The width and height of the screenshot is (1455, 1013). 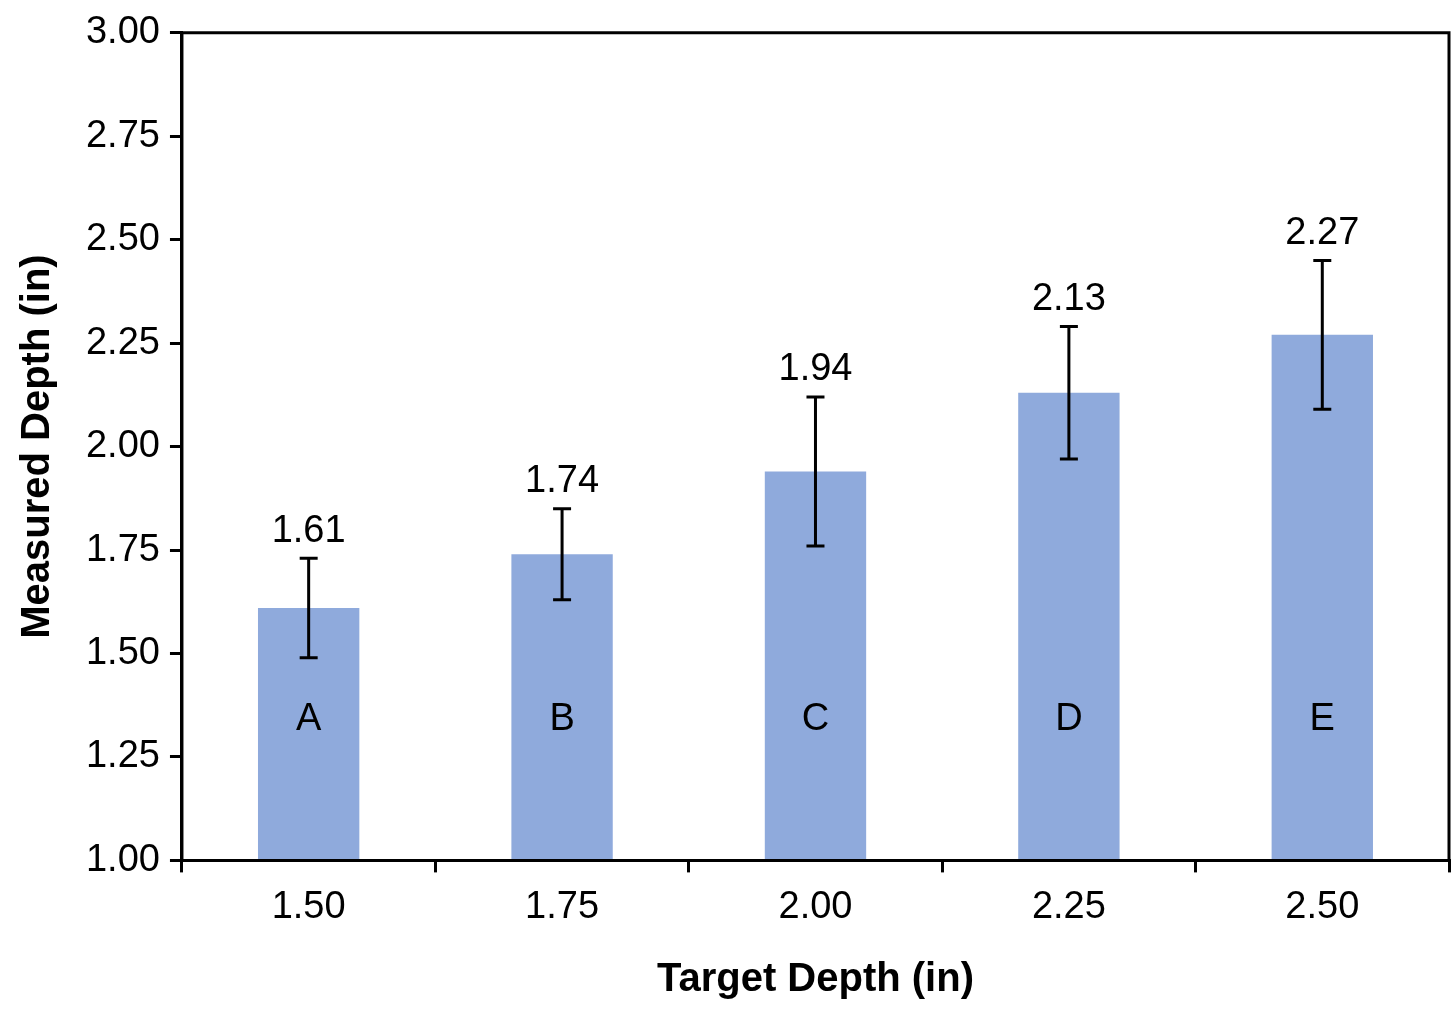 What do you see at coordinates (815, 977) in the screenshot?
I see `x-axis-title: Target Depth (in)` at bounding box center [815, 977].